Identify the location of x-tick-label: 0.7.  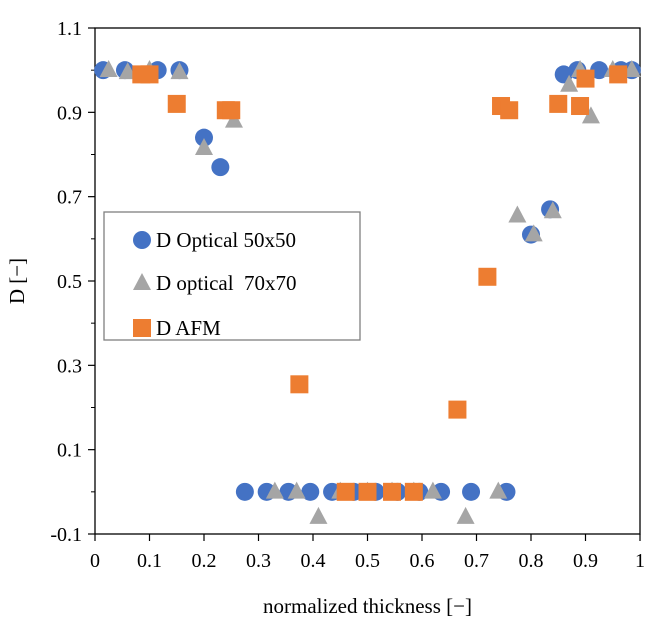
(476, 561).